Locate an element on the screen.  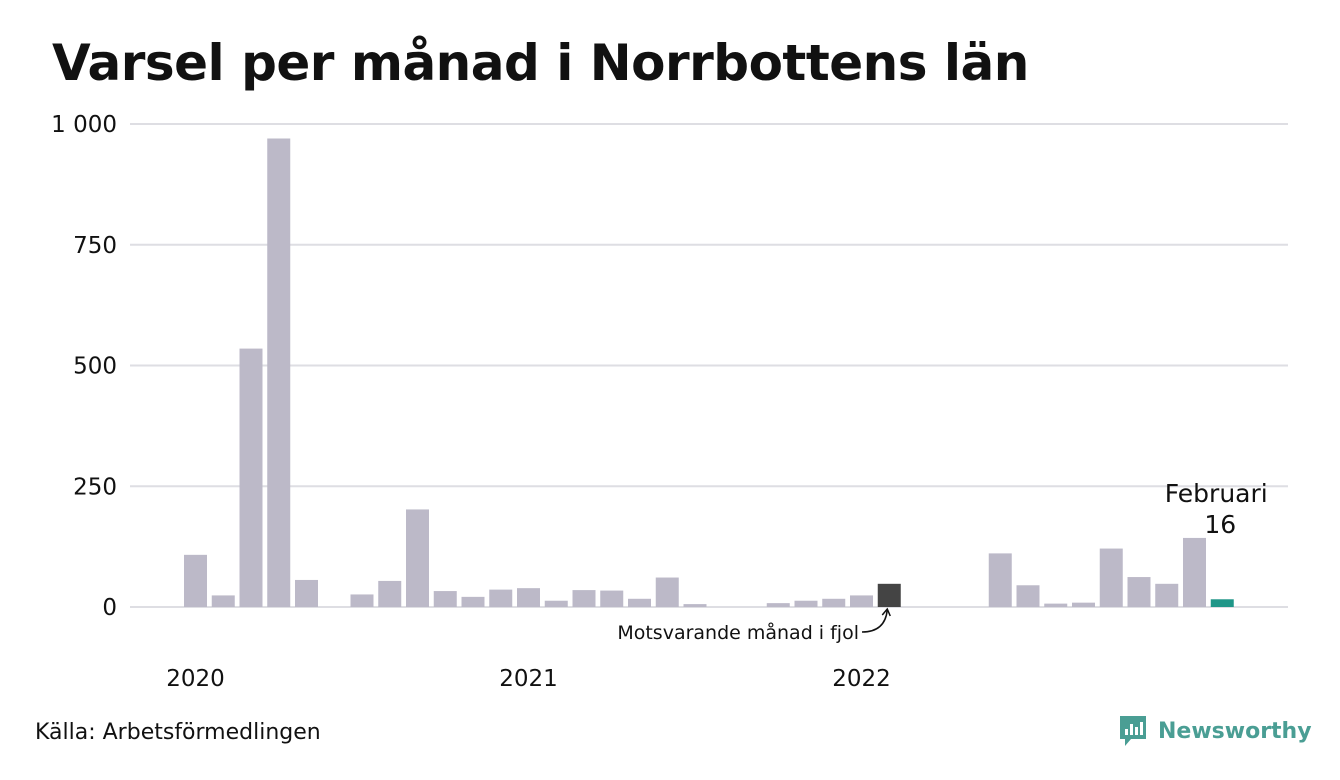
comparison-annotation: Motsvarande månad i fjol is located at coordinates (738, 632).